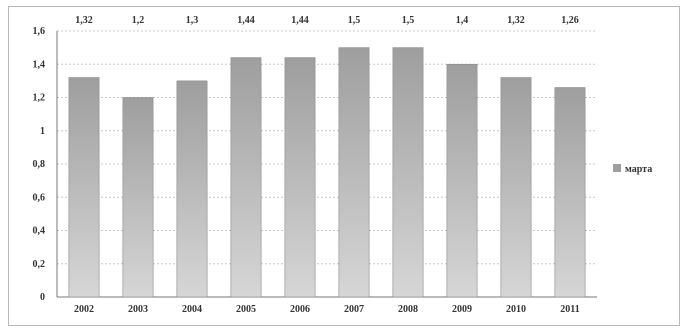 Image resolution: width=688 pixels, height=332 pixels. I want to click on bar-2008, so click(408, 172).